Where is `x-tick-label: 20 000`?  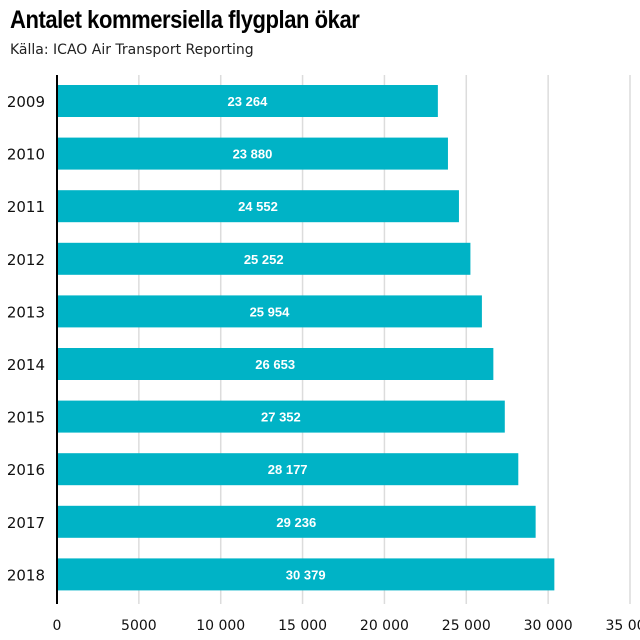 x-tick-label: 20 000 is located at coordinates (384, 626).